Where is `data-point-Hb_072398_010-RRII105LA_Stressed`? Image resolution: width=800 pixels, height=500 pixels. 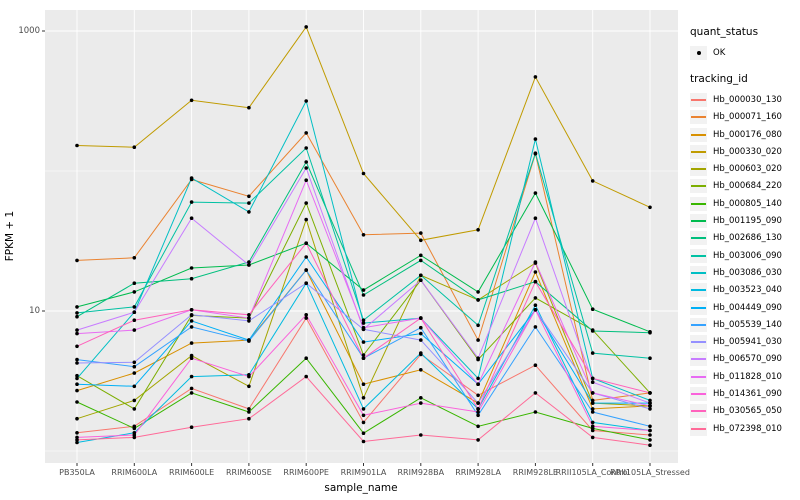
data-point-Hb_072398_010-RRII105LA_Stressed is located at coordinates (650, 445).